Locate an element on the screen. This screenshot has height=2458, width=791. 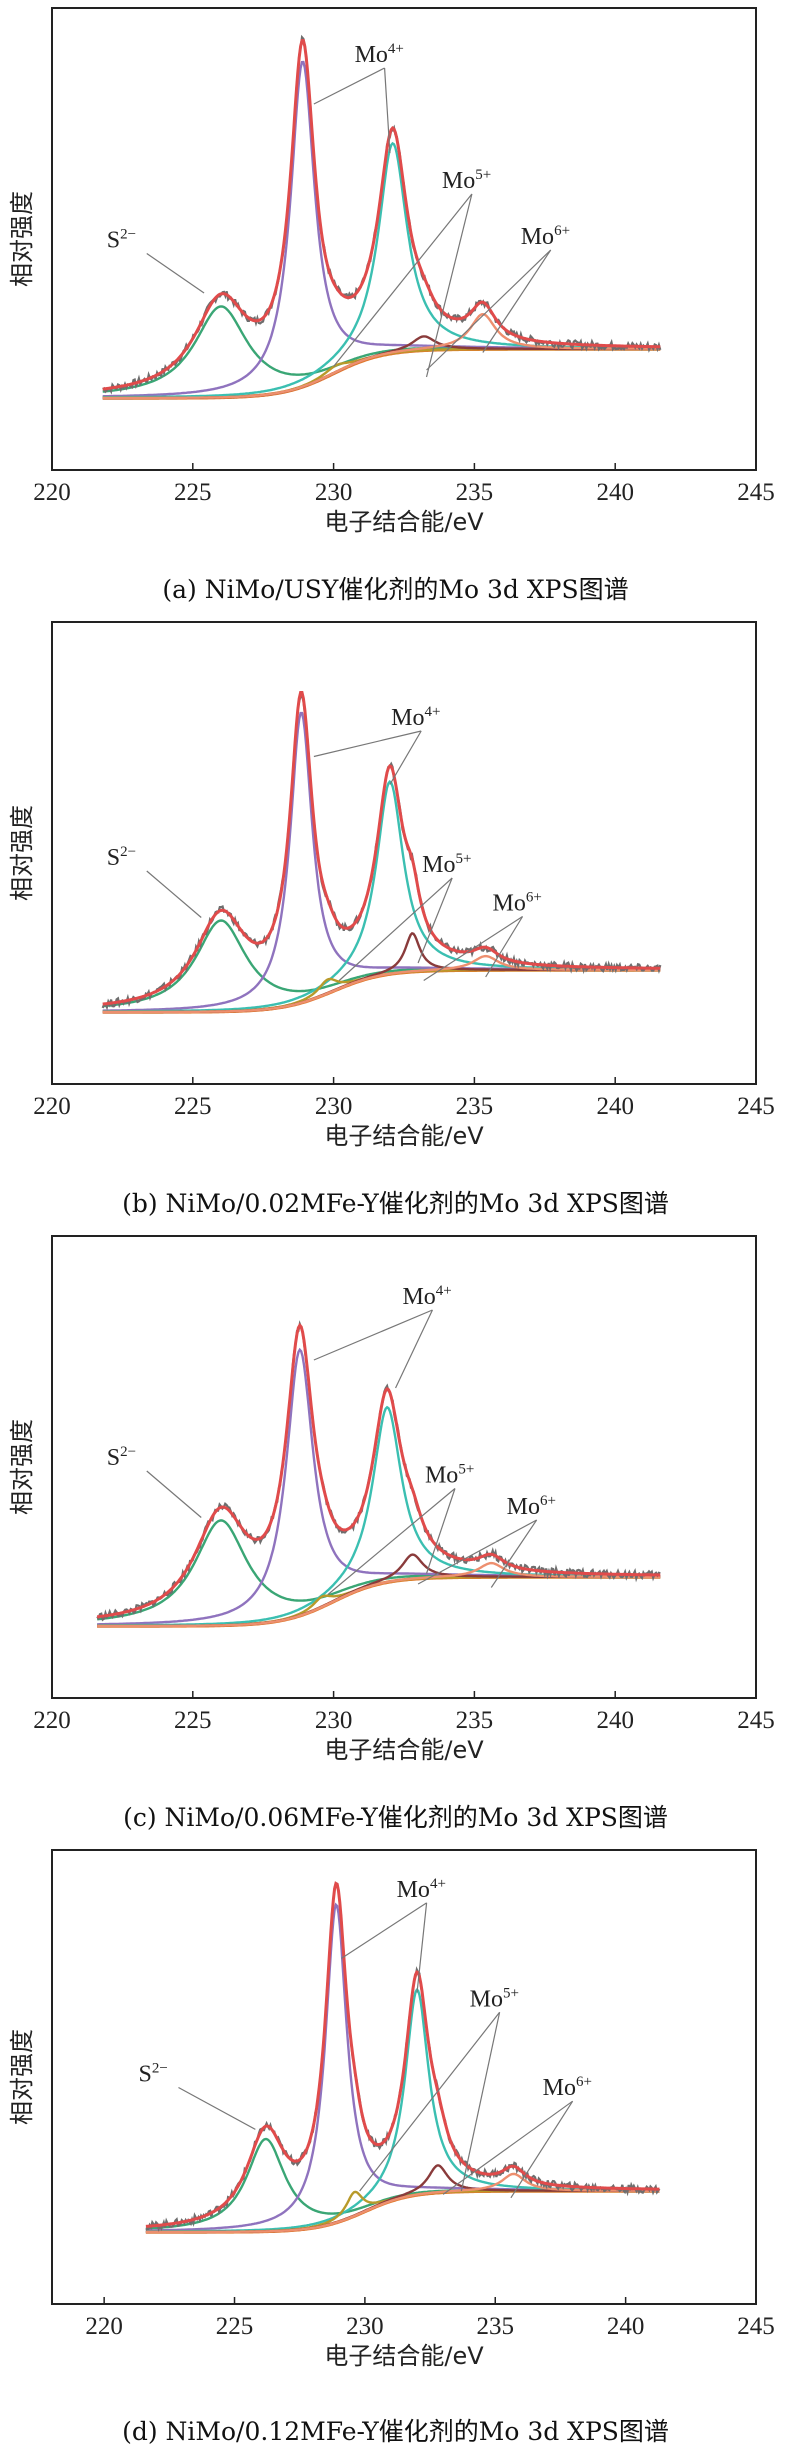
x-tick-label-c-4: 240 is located at coordinates (615, 1720).